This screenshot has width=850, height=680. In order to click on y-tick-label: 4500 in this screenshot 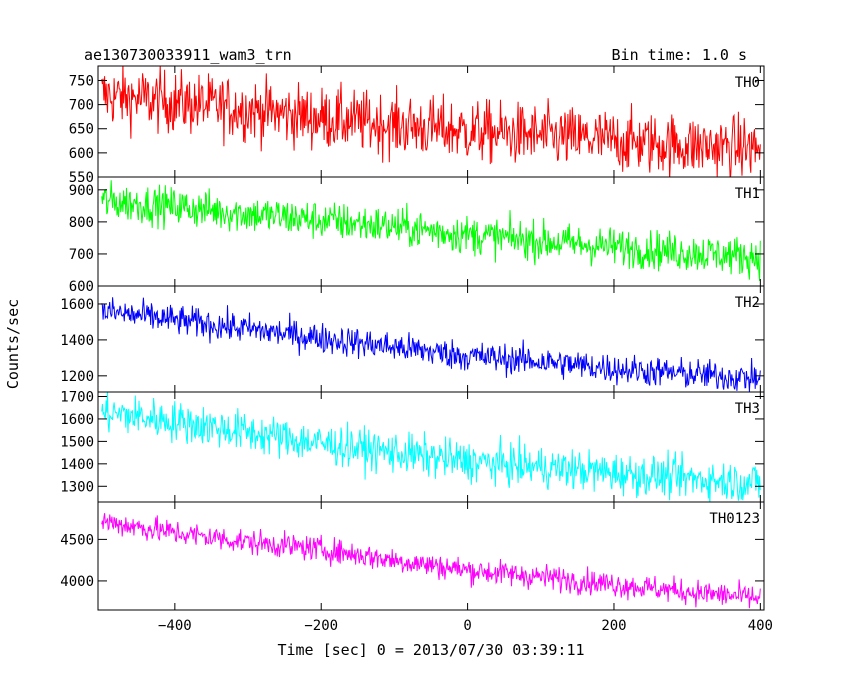, I will do `click(77, 540)`.